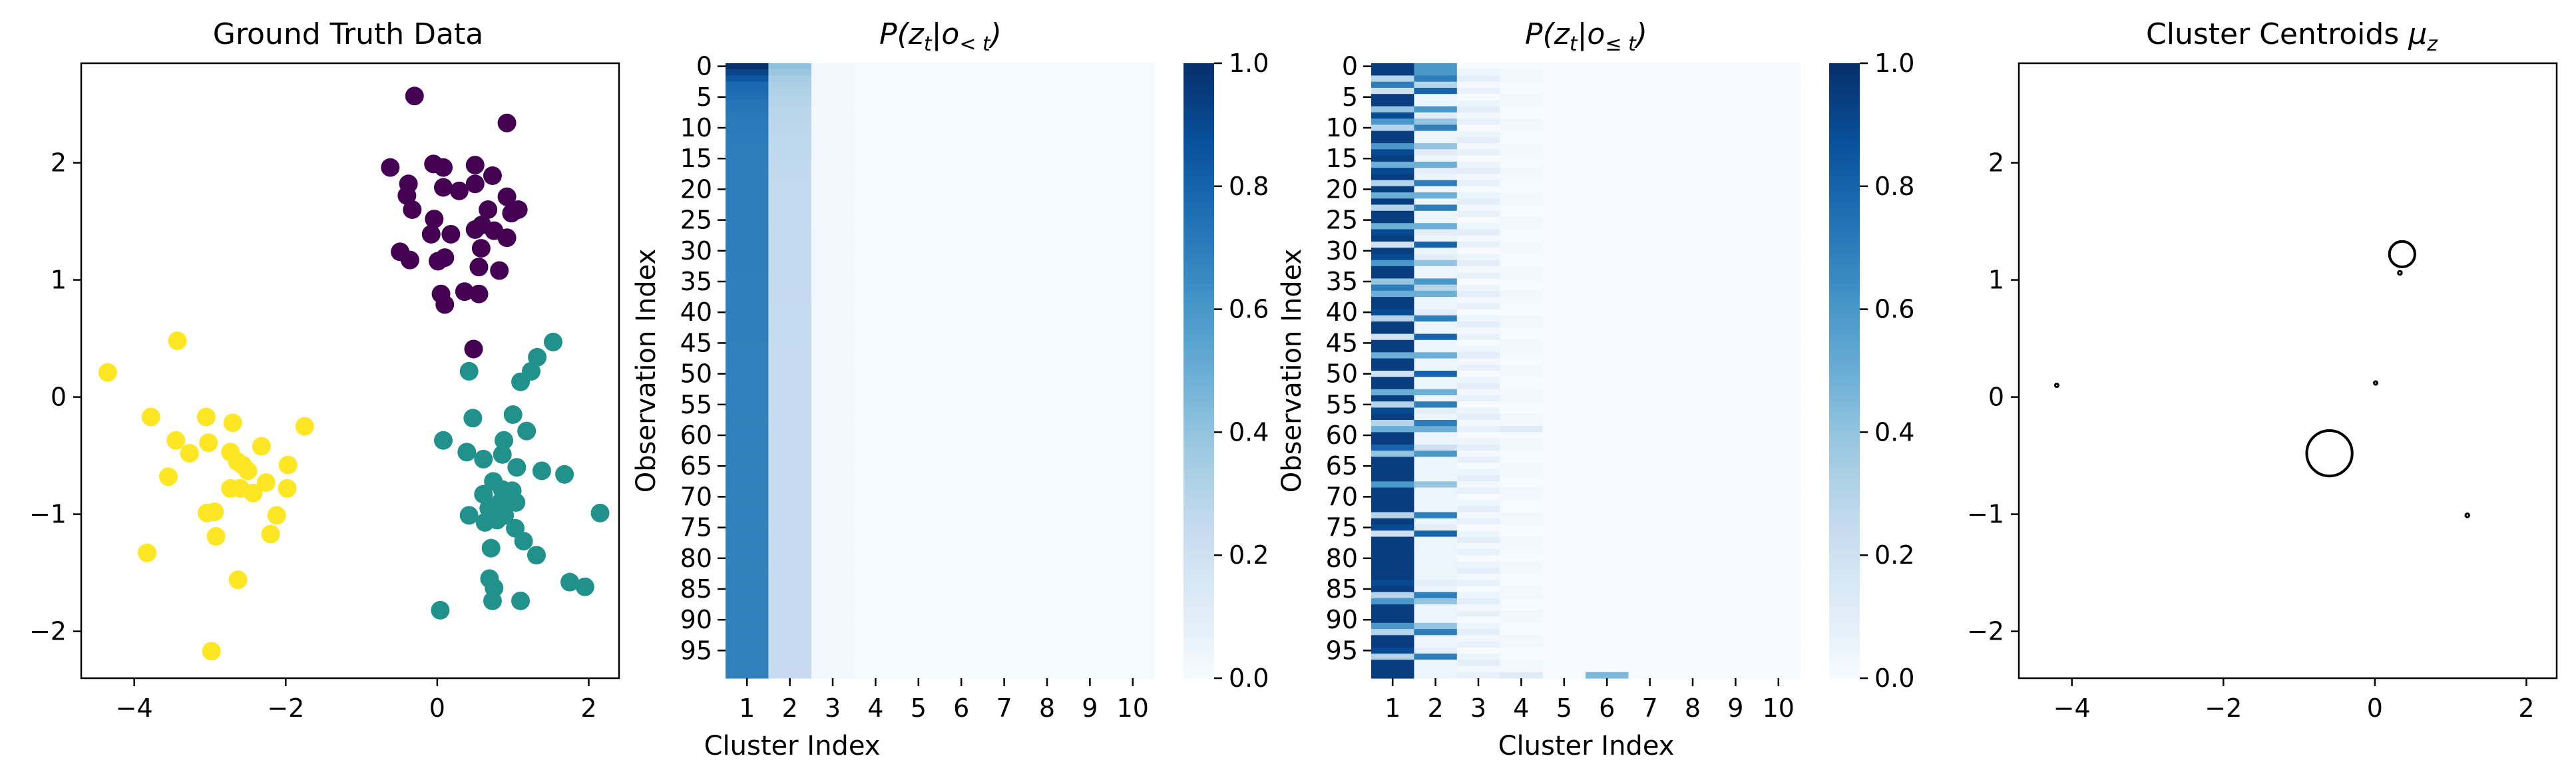  What do you see at coordinates (1226, 371) in the screenshot?
I see `prior-colorbar: 0.00.20.40.60.81.0` at bounding box center [1226, 371].